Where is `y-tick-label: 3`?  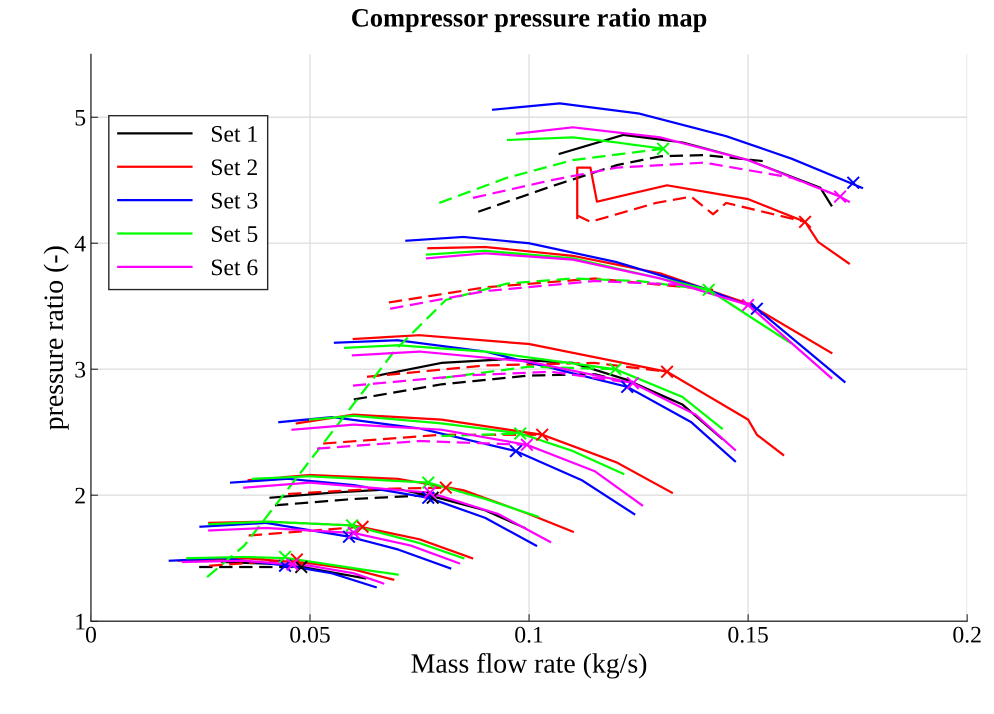 y-tick-label: 3 is located at coordinates (80, 370).